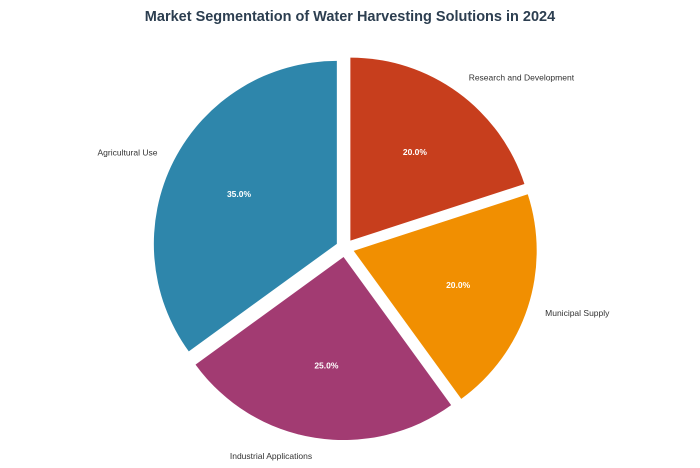 The image size is (700, 468). I want to click on category-label: Research and Development, so click(522, 78).